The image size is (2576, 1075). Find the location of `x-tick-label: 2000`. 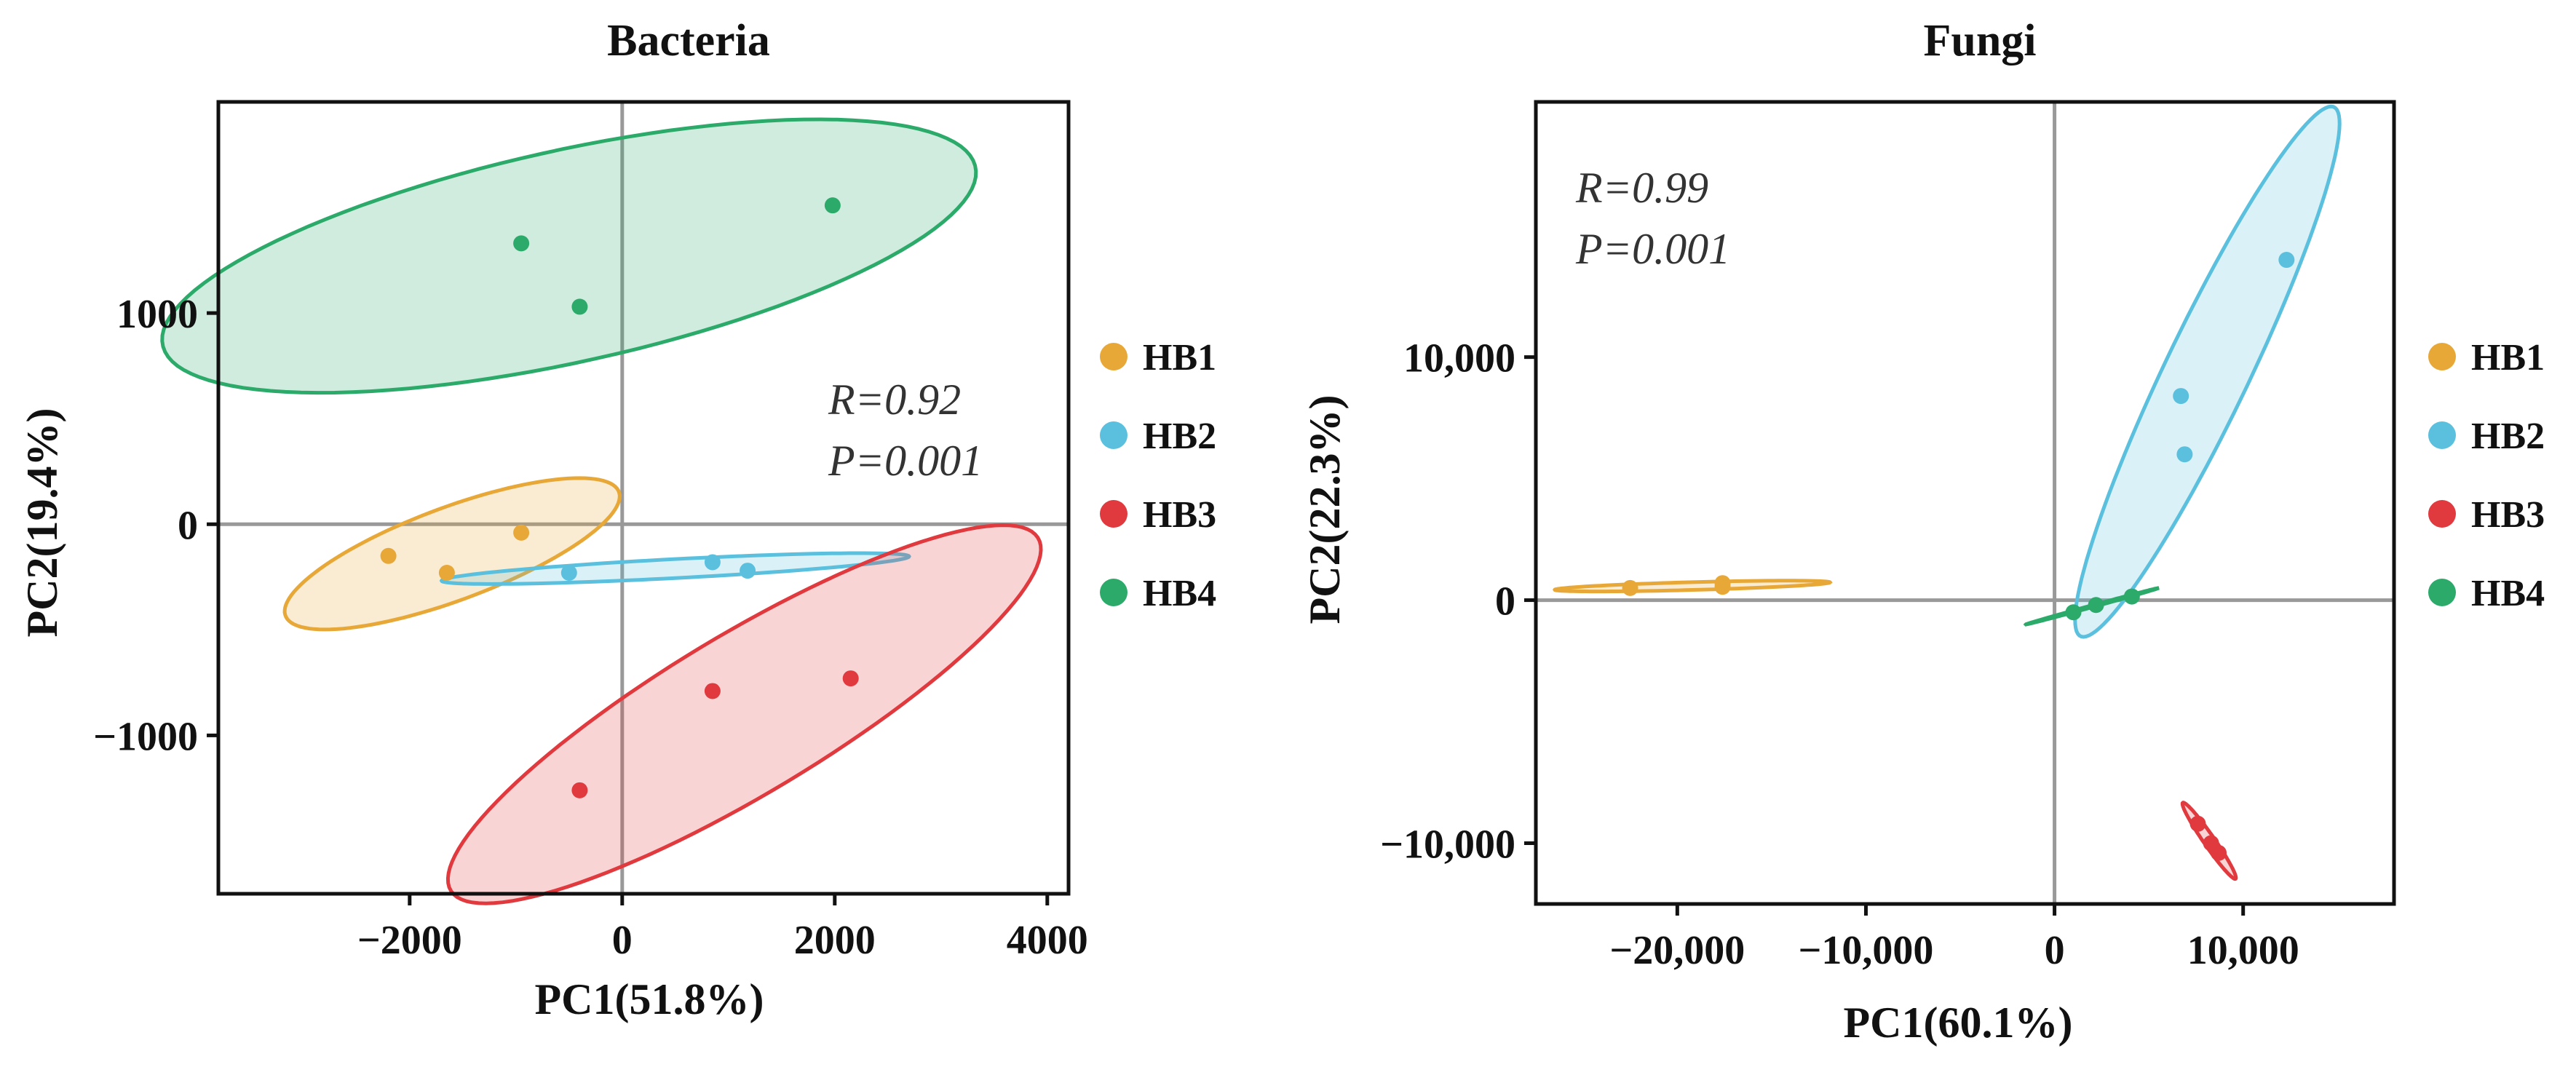

x-tick-label: 2000 is located at coordinates (835, 941).